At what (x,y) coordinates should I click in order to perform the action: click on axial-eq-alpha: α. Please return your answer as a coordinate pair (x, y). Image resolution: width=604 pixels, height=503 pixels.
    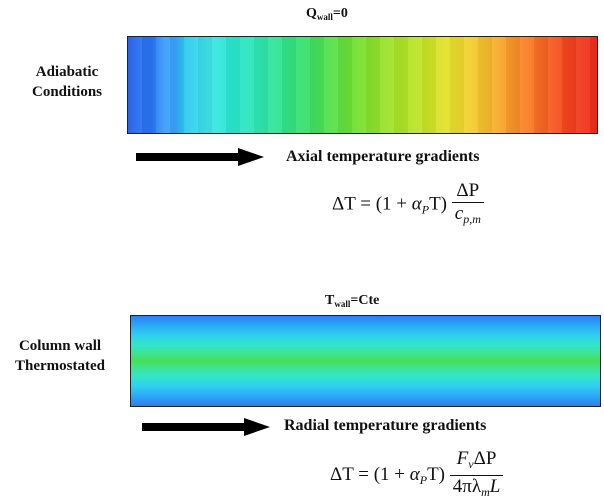
    Looking at the image, I should click on (416, 204).